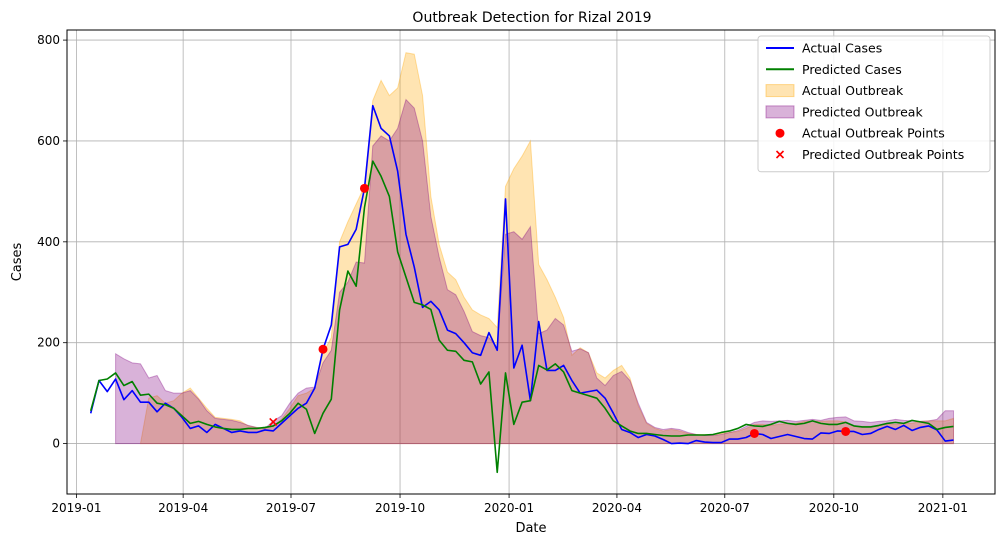  What do you see at coordinates (531, 18) in the screenshot?
I see `chart-title: Outbreak Detection for Rizal 2019` at bounding box center [531, 18].